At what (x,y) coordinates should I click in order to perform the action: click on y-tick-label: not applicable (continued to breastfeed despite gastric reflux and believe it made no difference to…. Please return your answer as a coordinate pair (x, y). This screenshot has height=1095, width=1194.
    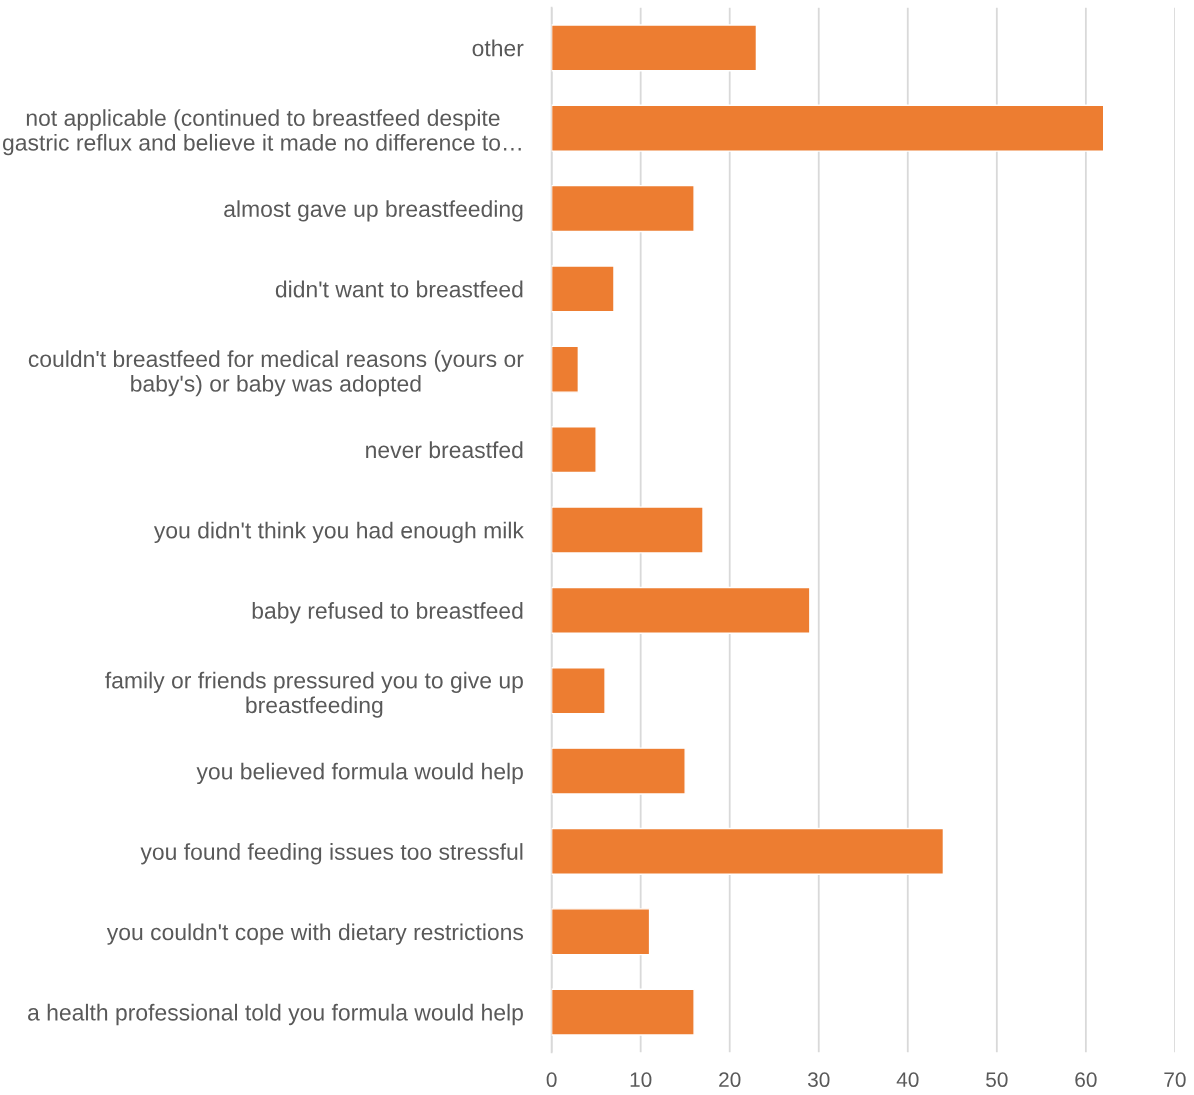
    Looking at the image, I should click on (261, 132).